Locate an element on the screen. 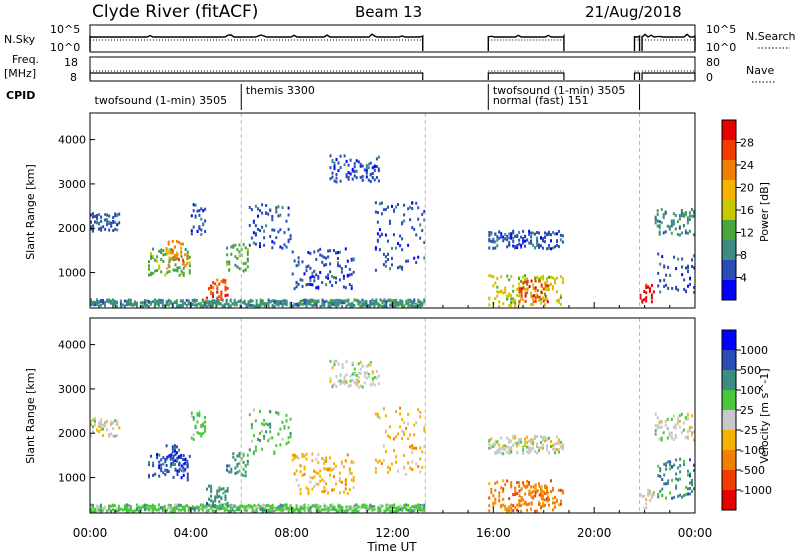 The width and height of the screenshot is (800, 554). nsky-tick-bottom: 10^0 is located at coordinates (65, 47).